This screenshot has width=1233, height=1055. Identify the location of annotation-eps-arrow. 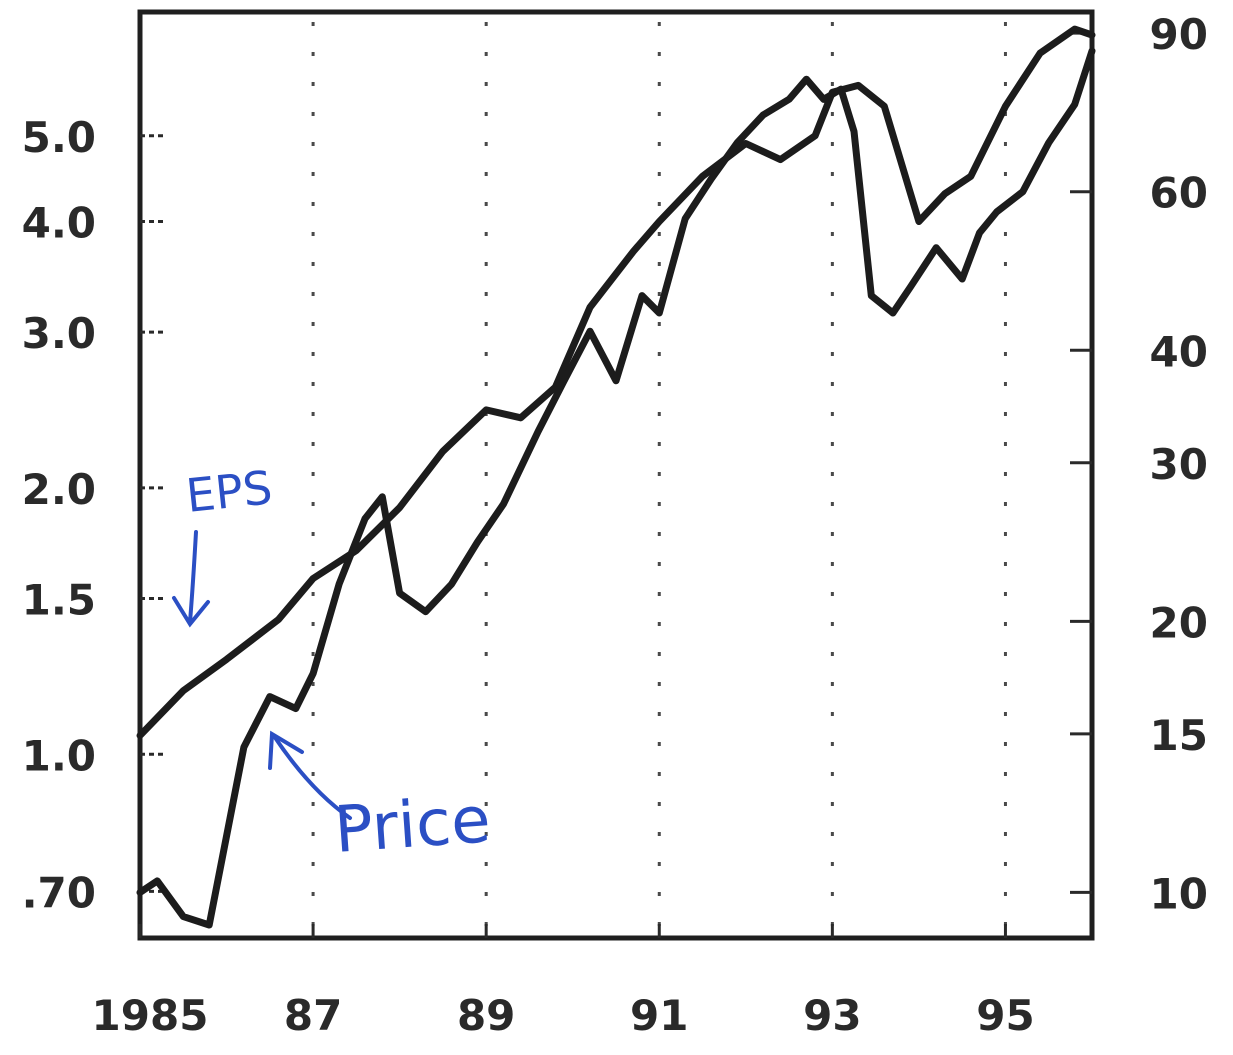
(191, 579).